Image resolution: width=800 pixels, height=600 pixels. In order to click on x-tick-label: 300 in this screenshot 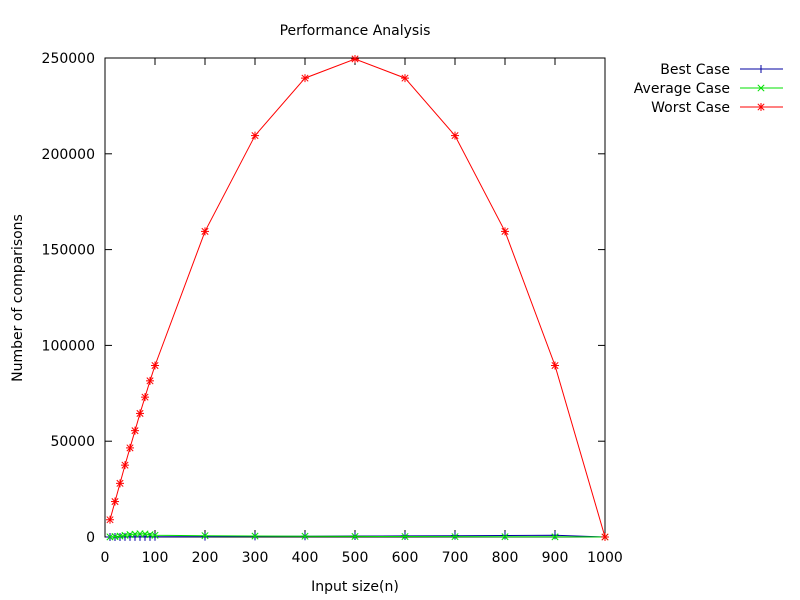, I will do `click(255, 558)`.